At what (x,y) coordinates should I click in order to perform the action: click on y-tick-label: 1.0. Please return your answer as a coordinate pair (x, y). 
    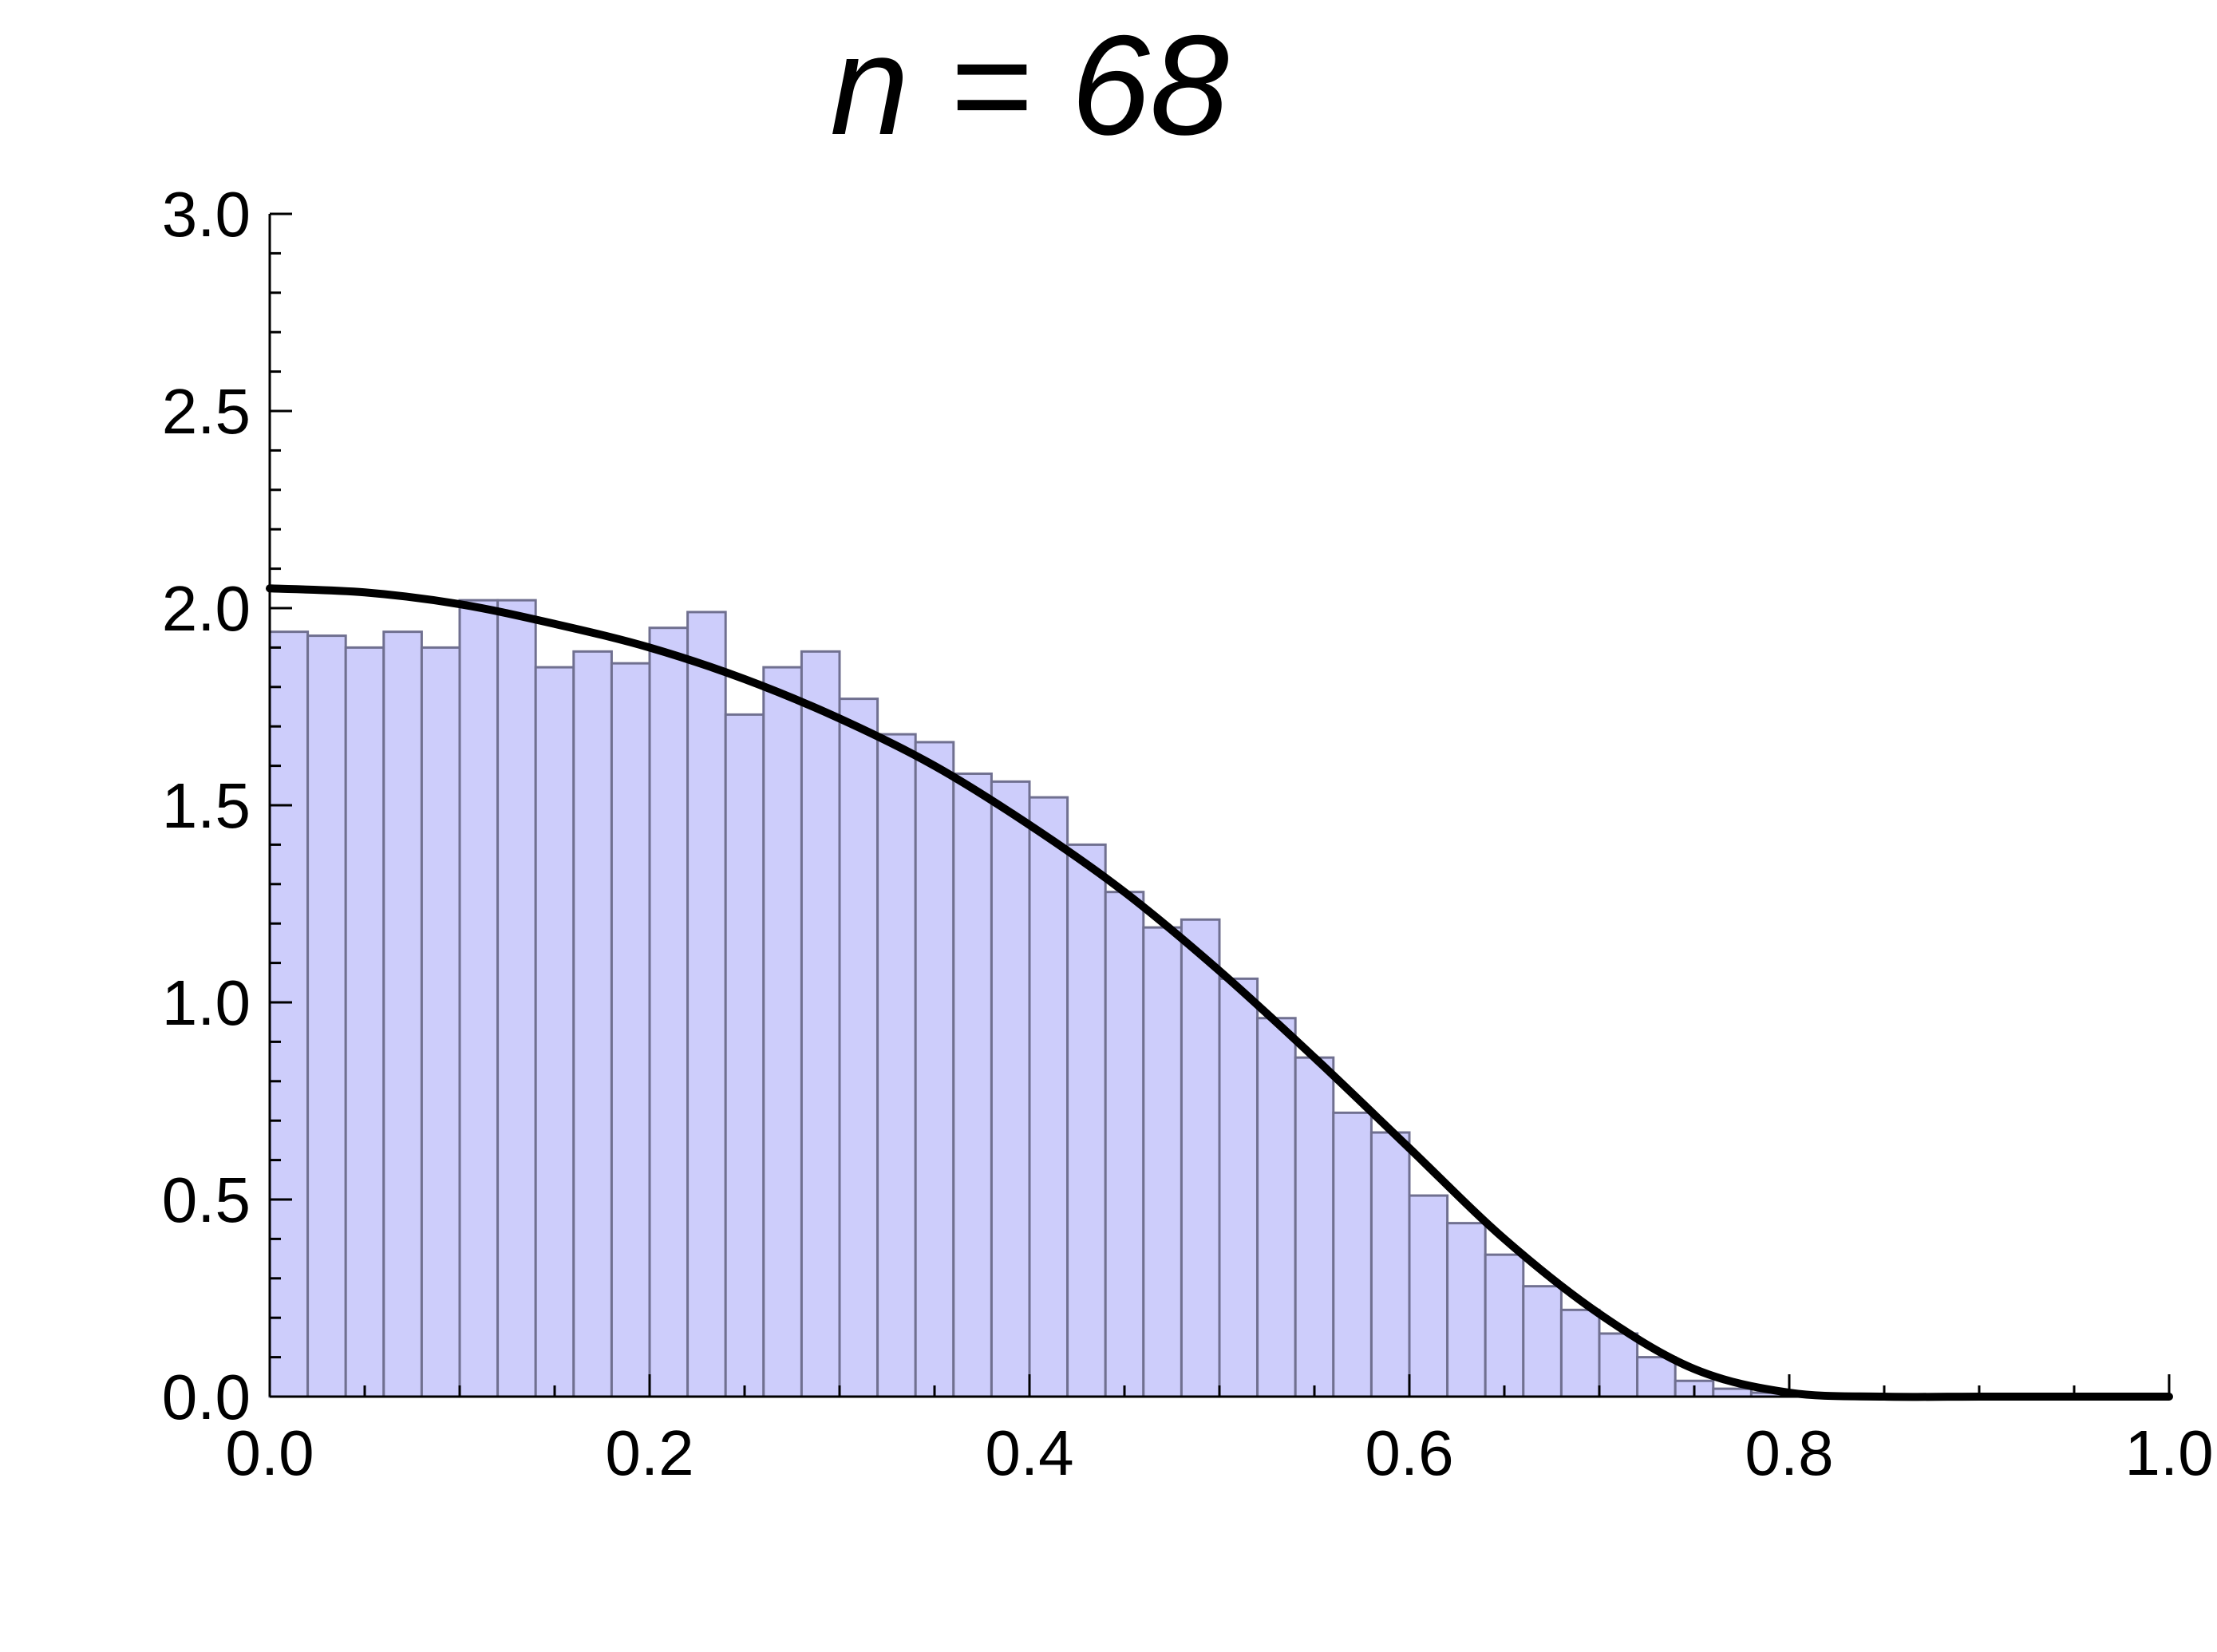
    Looking at the image, I should click on (207, 1002).